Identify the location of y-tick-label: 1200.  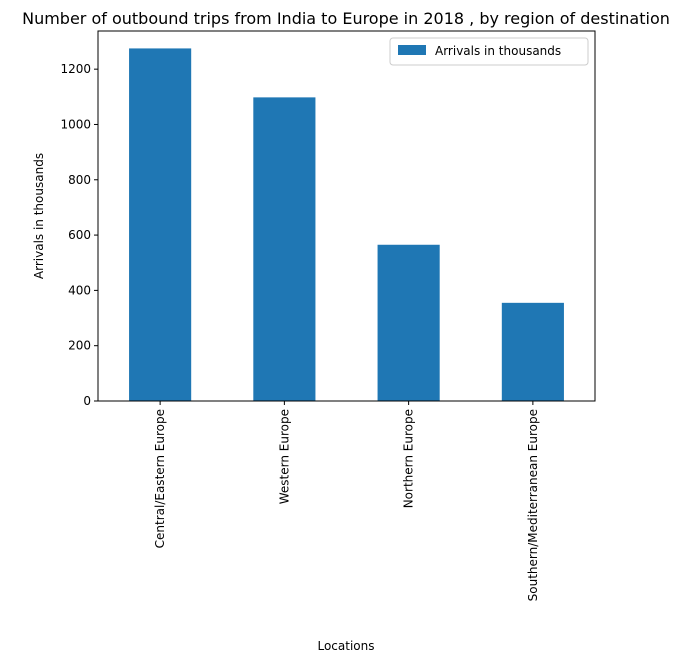
(75, 69).